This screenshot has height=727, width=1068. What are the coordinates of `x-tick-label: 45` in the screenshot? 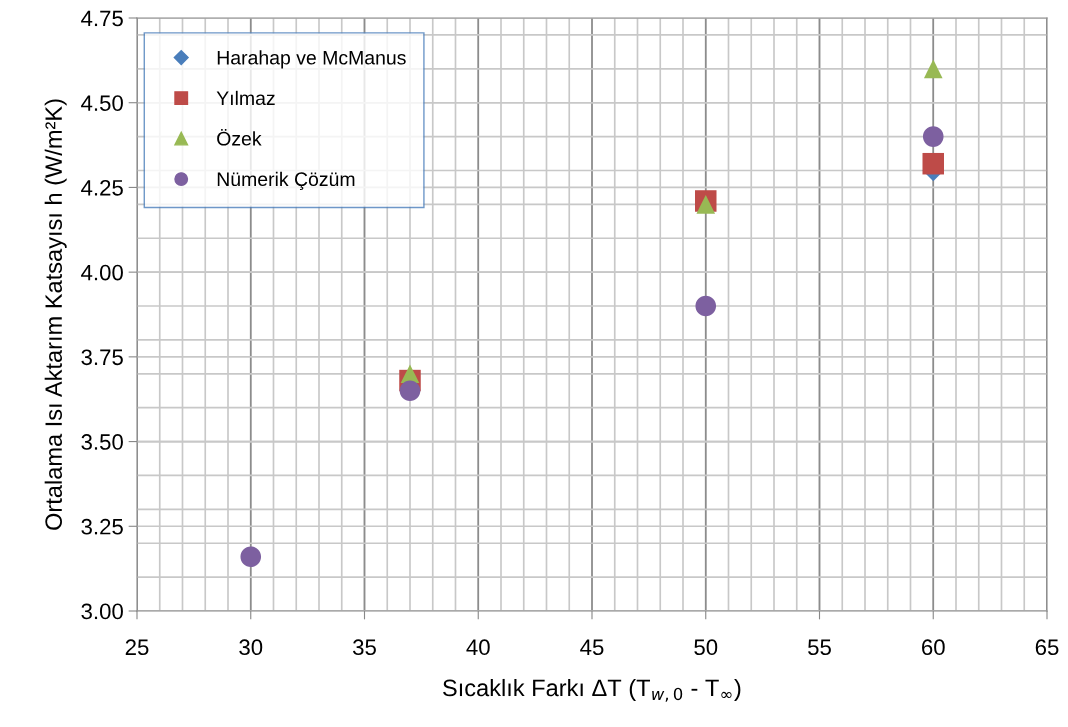 It's located at (592, 647).